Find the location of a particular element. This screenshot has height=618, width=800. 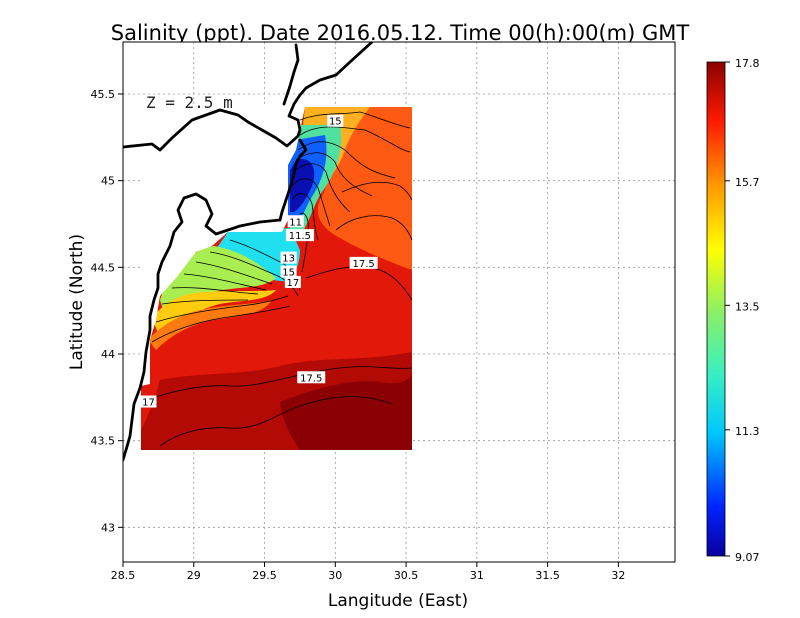

x-tick-label: 30.5 is located at coordinates (406, 575).